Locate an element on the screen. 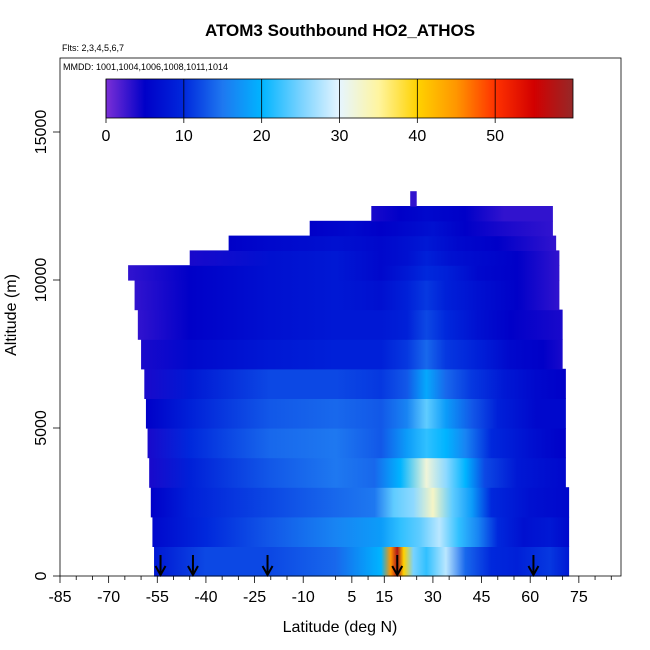 The width and height of the screenshot is (650, 650). x-axis-tick-label: 15 is located at coordinates (384, 597).